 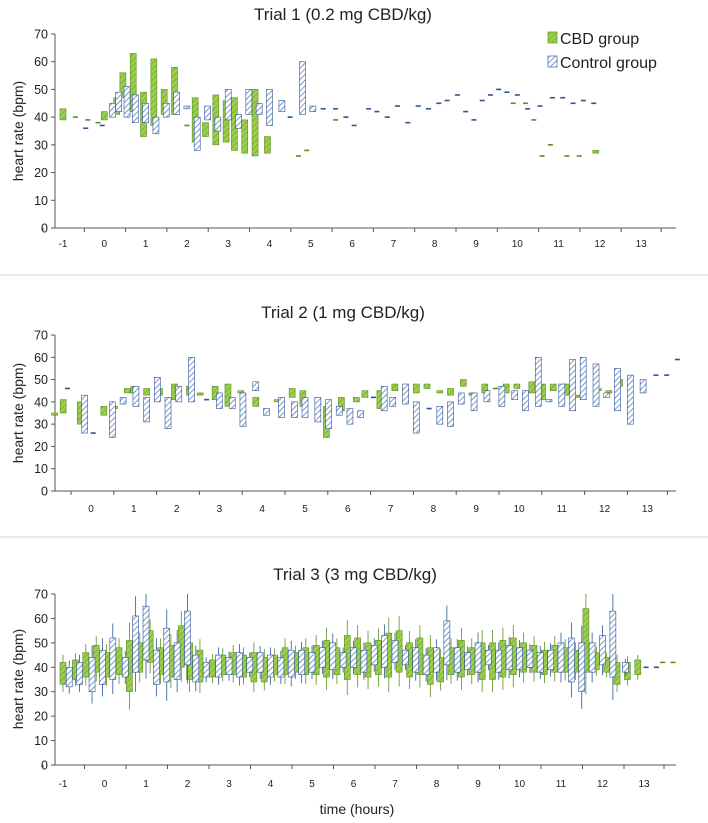 What do you see at coordinates (229, 784) in the screenshot?
I see `x-tick-label: 3` at bounding box center [229, 784].